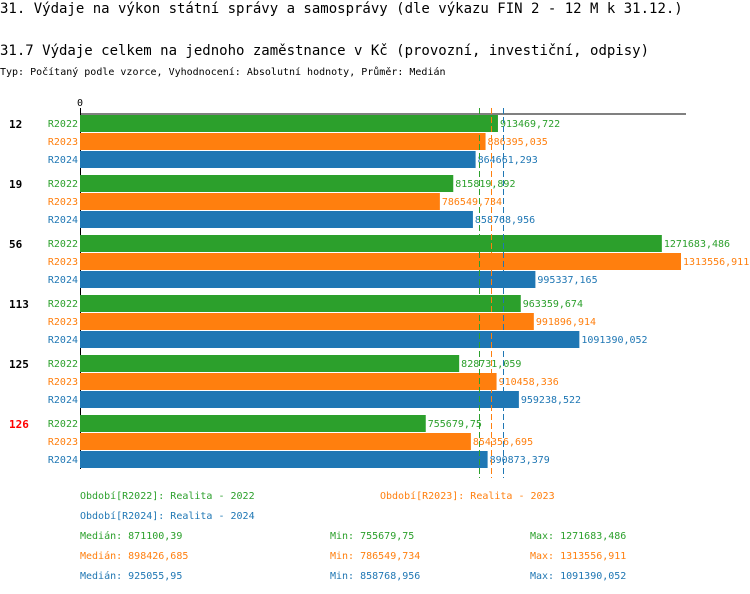 Image resolution: width=750 pixels, height=594 pixels. Describe the element at coordinates (566, 322) in the screenshot. I see `bar-value-label: 991896,914` at that location.